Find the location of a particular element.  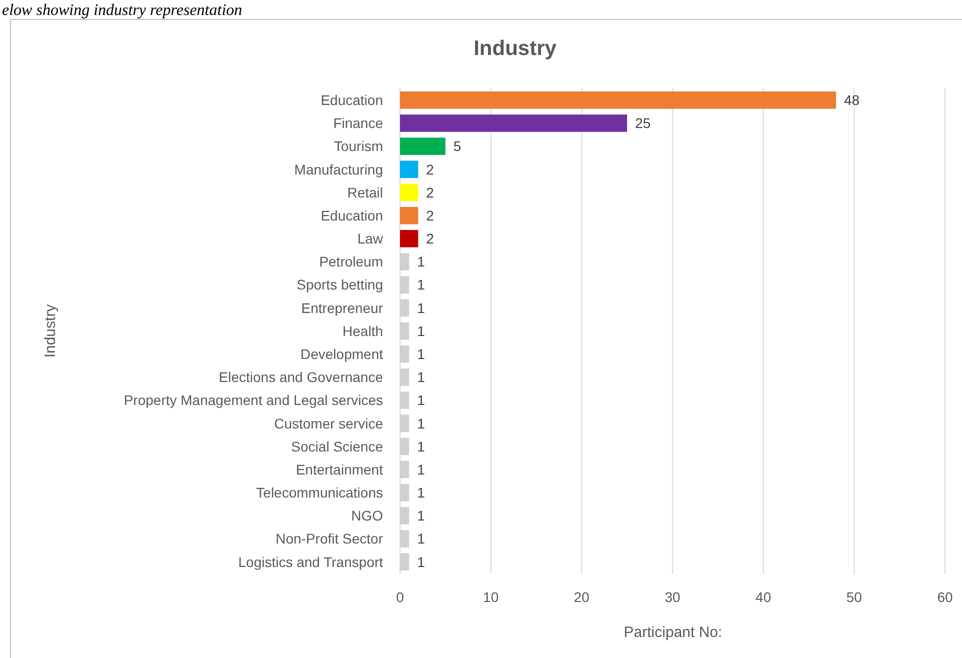

y-tick-label: Logistics and Transport is located at coordinates (311, 562).